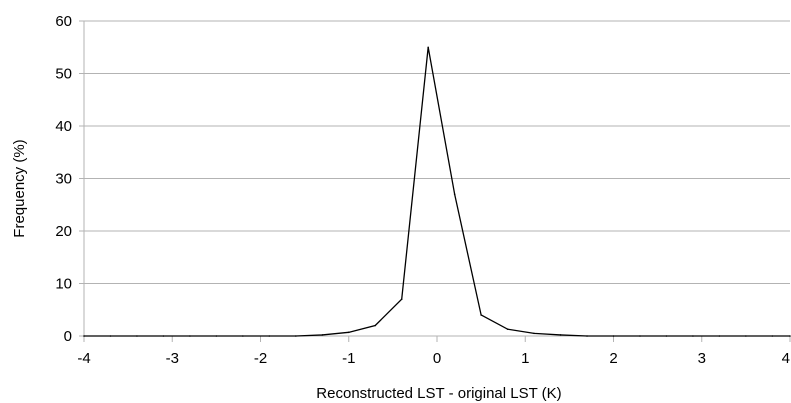  What do you see at coordinates (437, 358) in the screenshot?
I see `x-tick-label: 0` at bounding box center [437, 358].